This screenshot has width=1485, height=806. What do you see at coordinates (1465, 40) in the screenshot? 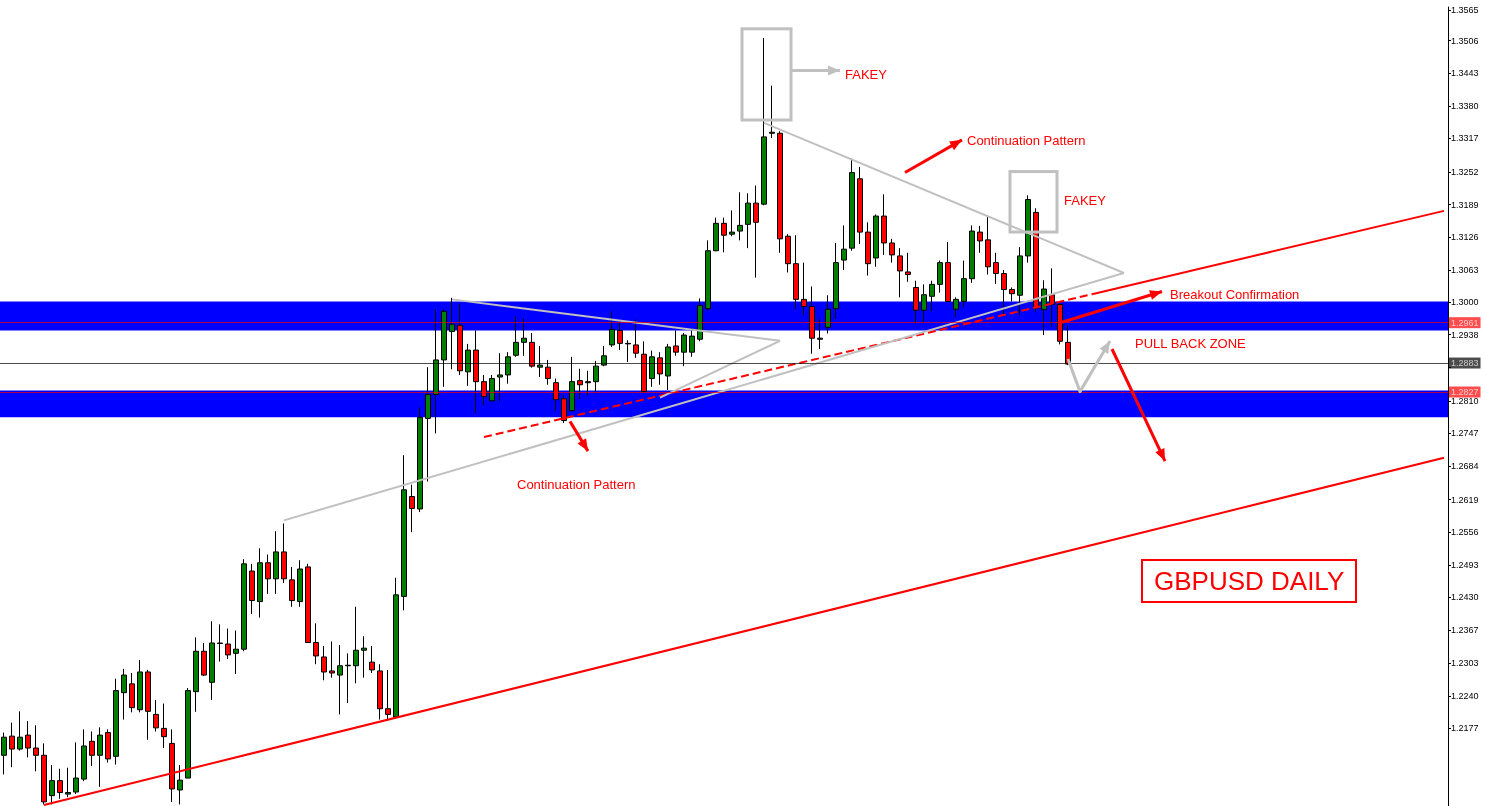
I see `y-tick-label: 1.3506` at bounding box center [1465, 40].